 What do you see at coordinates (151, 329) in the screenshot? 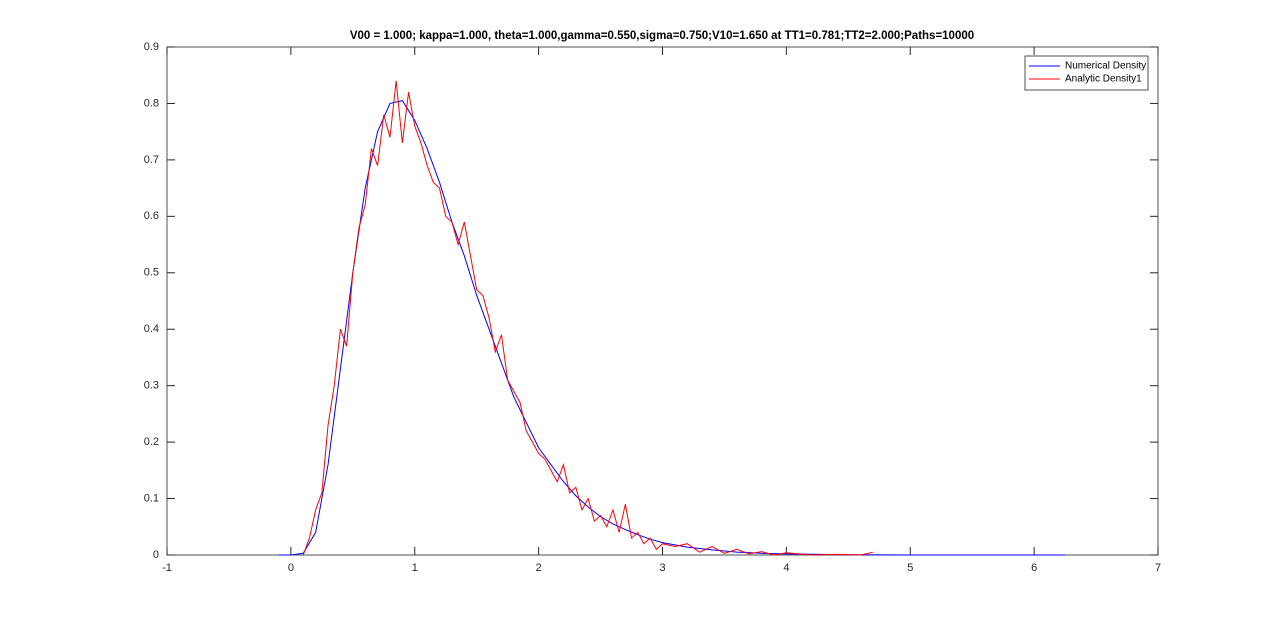
I see `y-tick-label: 0.4` at bounding box center [151, 329].